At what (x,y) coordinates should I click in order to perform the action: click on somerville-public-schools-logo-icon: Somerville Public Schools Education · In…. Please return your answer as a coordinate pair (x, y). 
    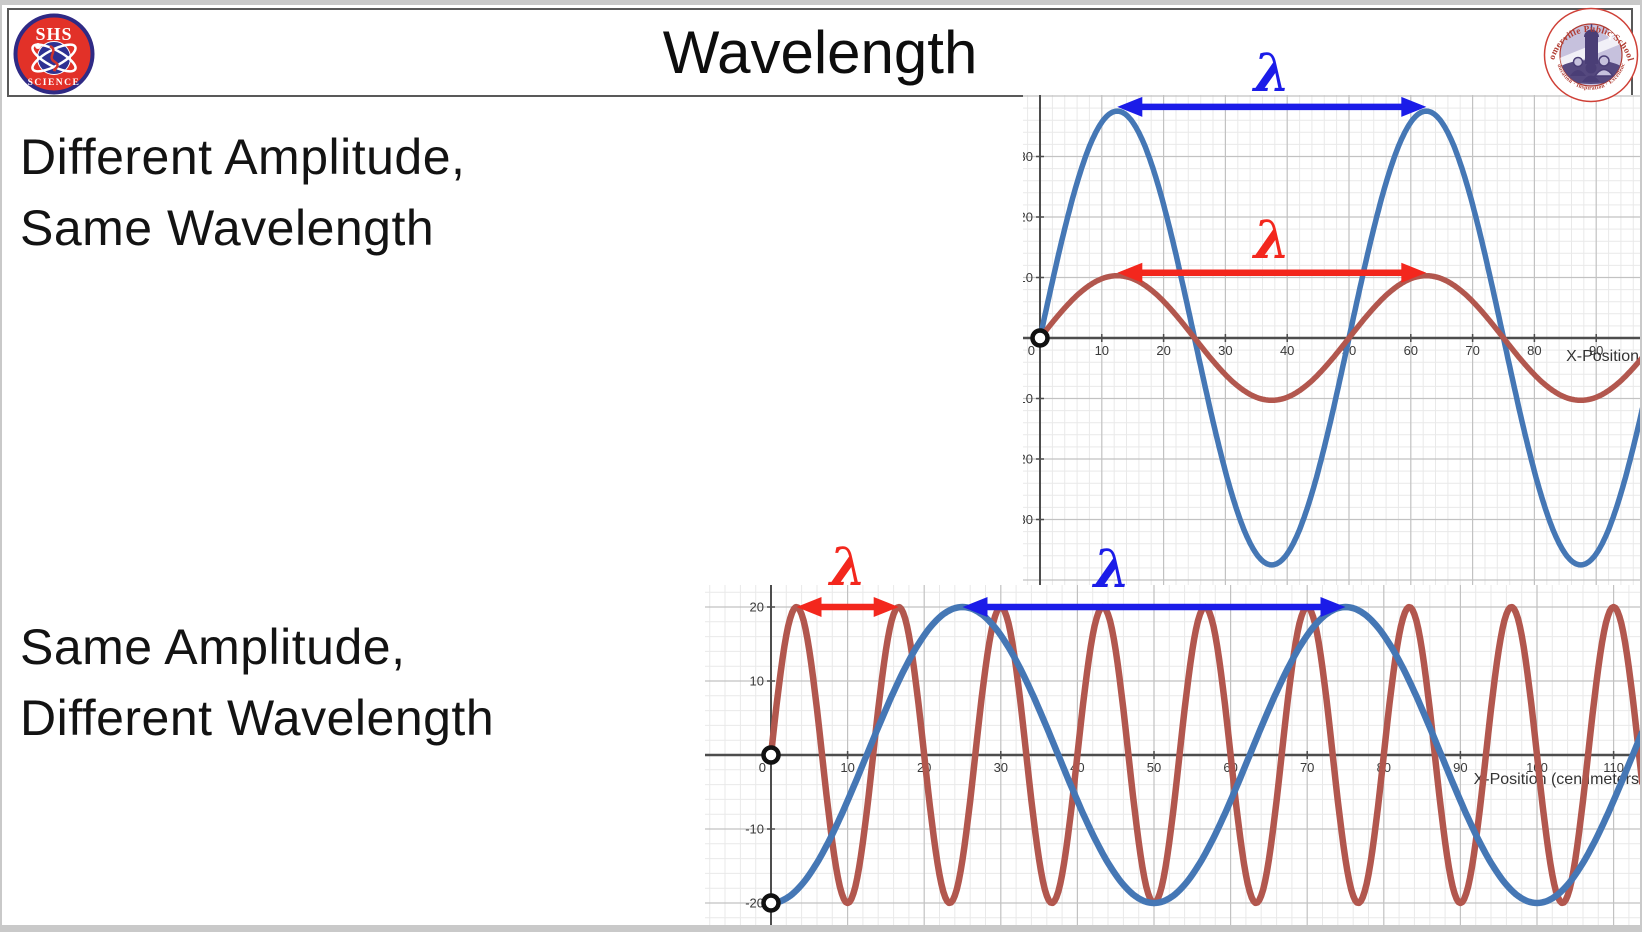
    Looking at the image, I should click on (1590, 54).